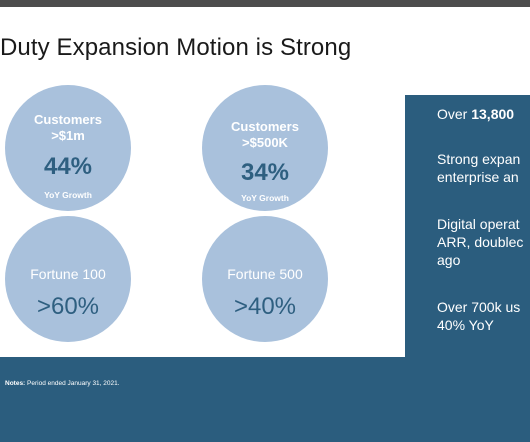 The width and height of the screenshot is (530, 442). I want to click on panel-line4b: 40% YoY, so click(465, 325).